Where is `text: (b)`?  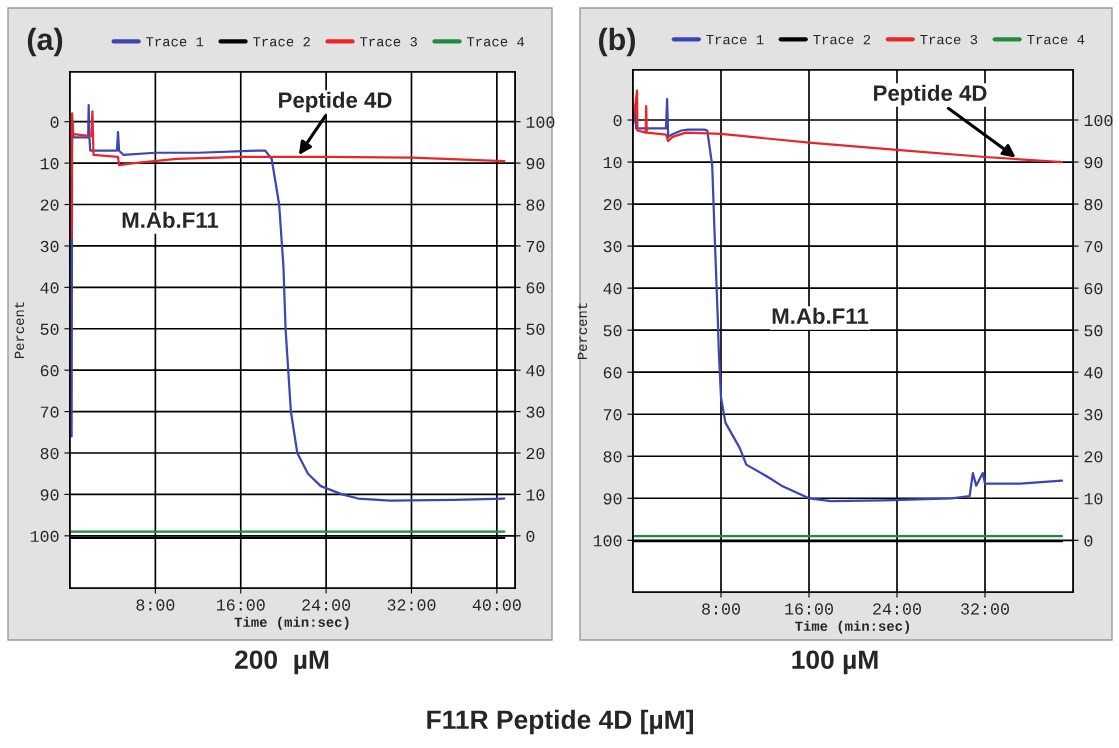 text: (b) is located at coordinates (617, 42).